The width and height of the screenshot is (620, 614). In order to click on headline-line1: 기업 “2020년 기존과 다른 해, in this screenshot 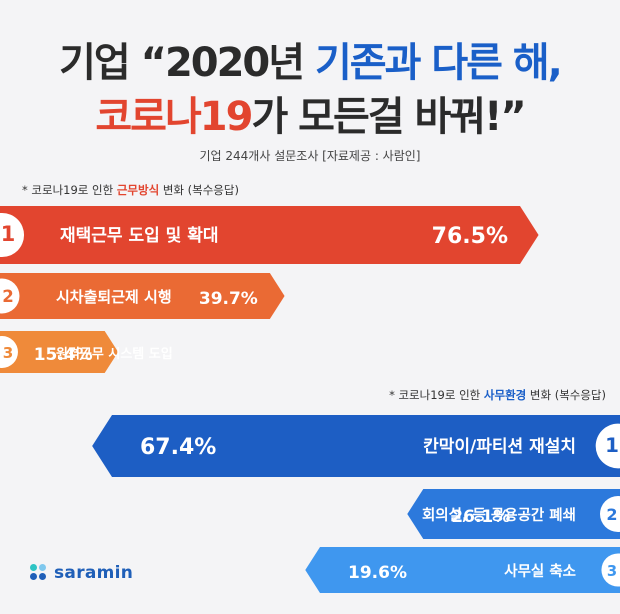, I will do `click(310, 59)`.